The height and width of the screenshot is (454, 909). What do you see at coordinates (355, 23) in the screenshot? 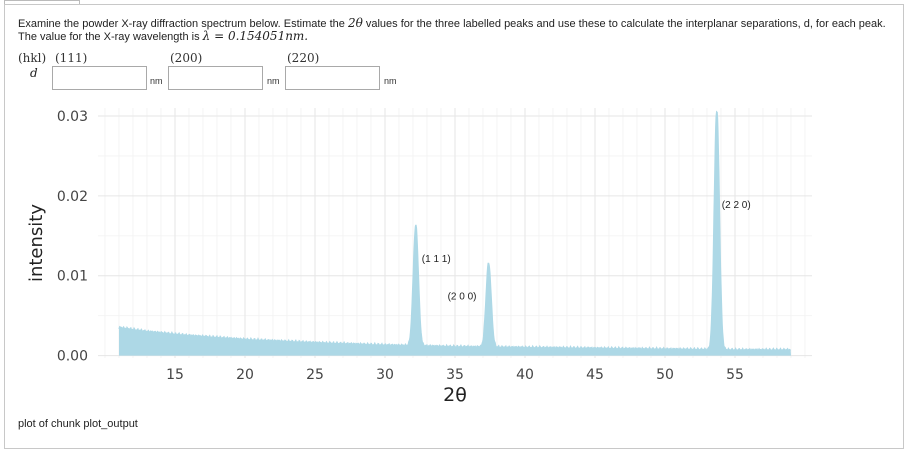
I see `two-theta-symbol: 2θ` at bounding box center [355, 23].